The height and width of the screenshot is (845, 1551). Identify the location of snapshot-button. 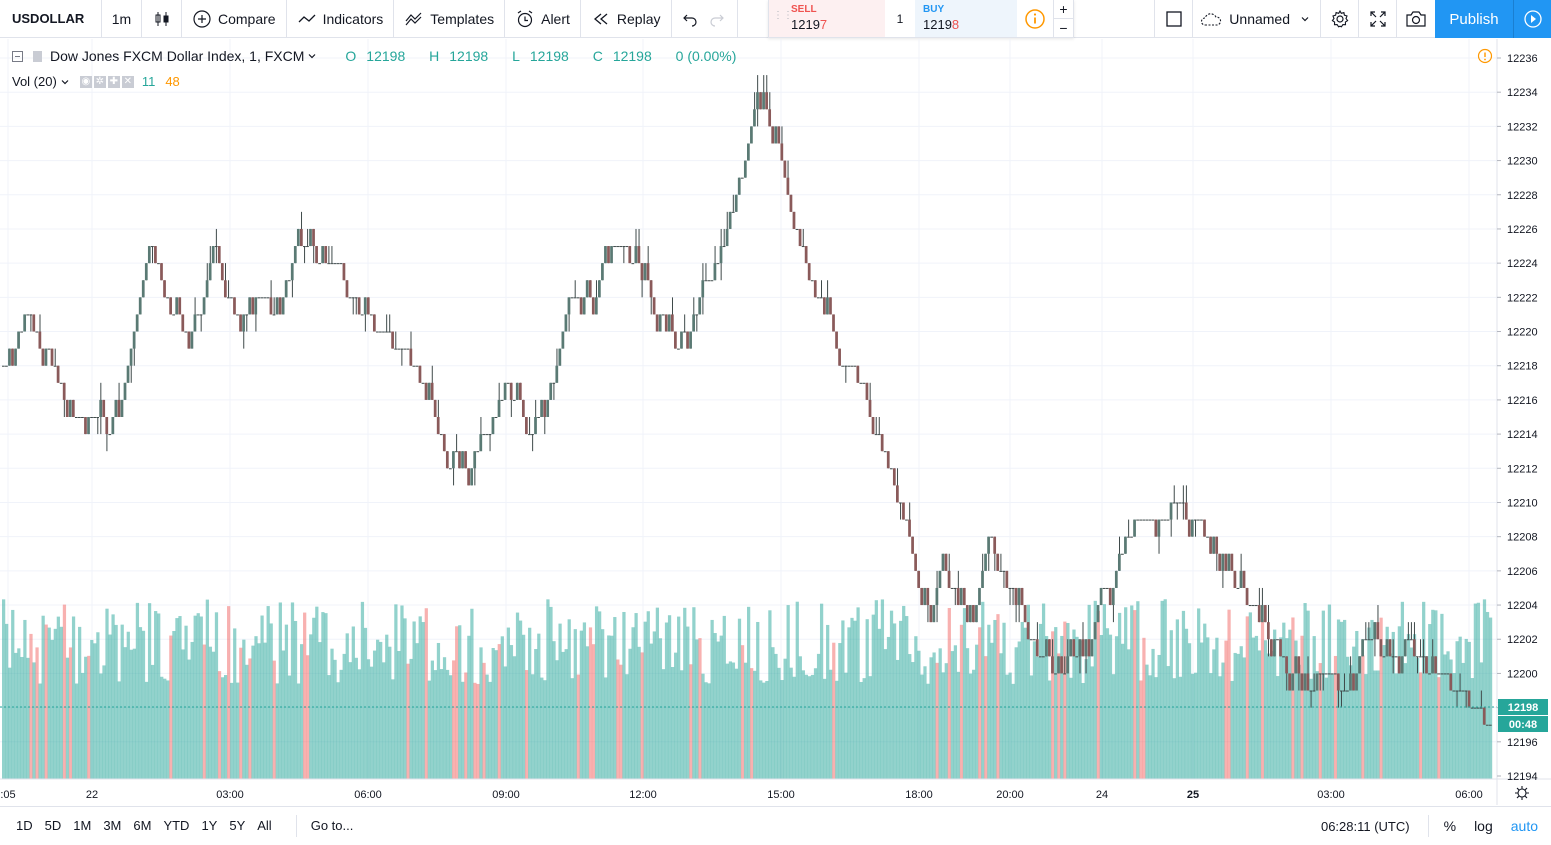
(1415, 19).